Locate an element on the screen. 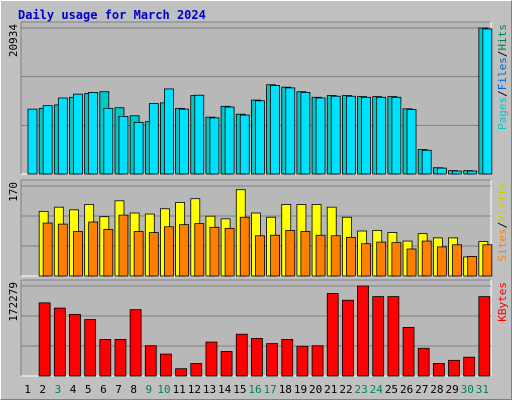 The image size is (512, 400). legend: Pages/Files/Hits is located at coordinates (502, 77).